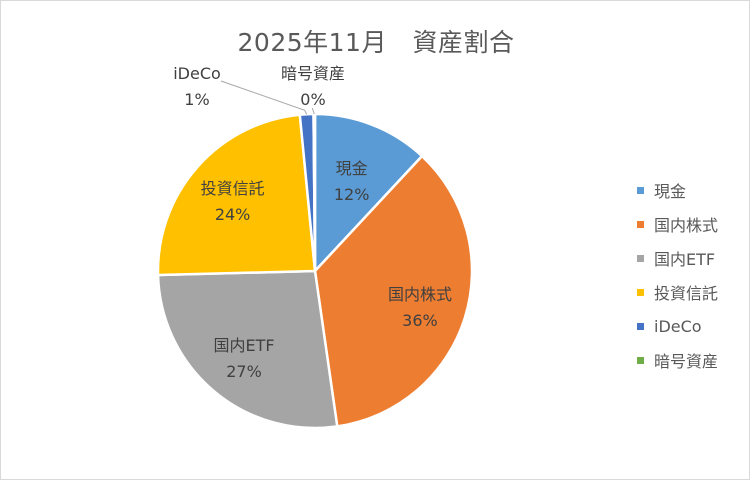  Describe the element at coordinates (420, 294) in the screenshot. I see `data-label-domestic-stocks-name: 国内株式` at that location.